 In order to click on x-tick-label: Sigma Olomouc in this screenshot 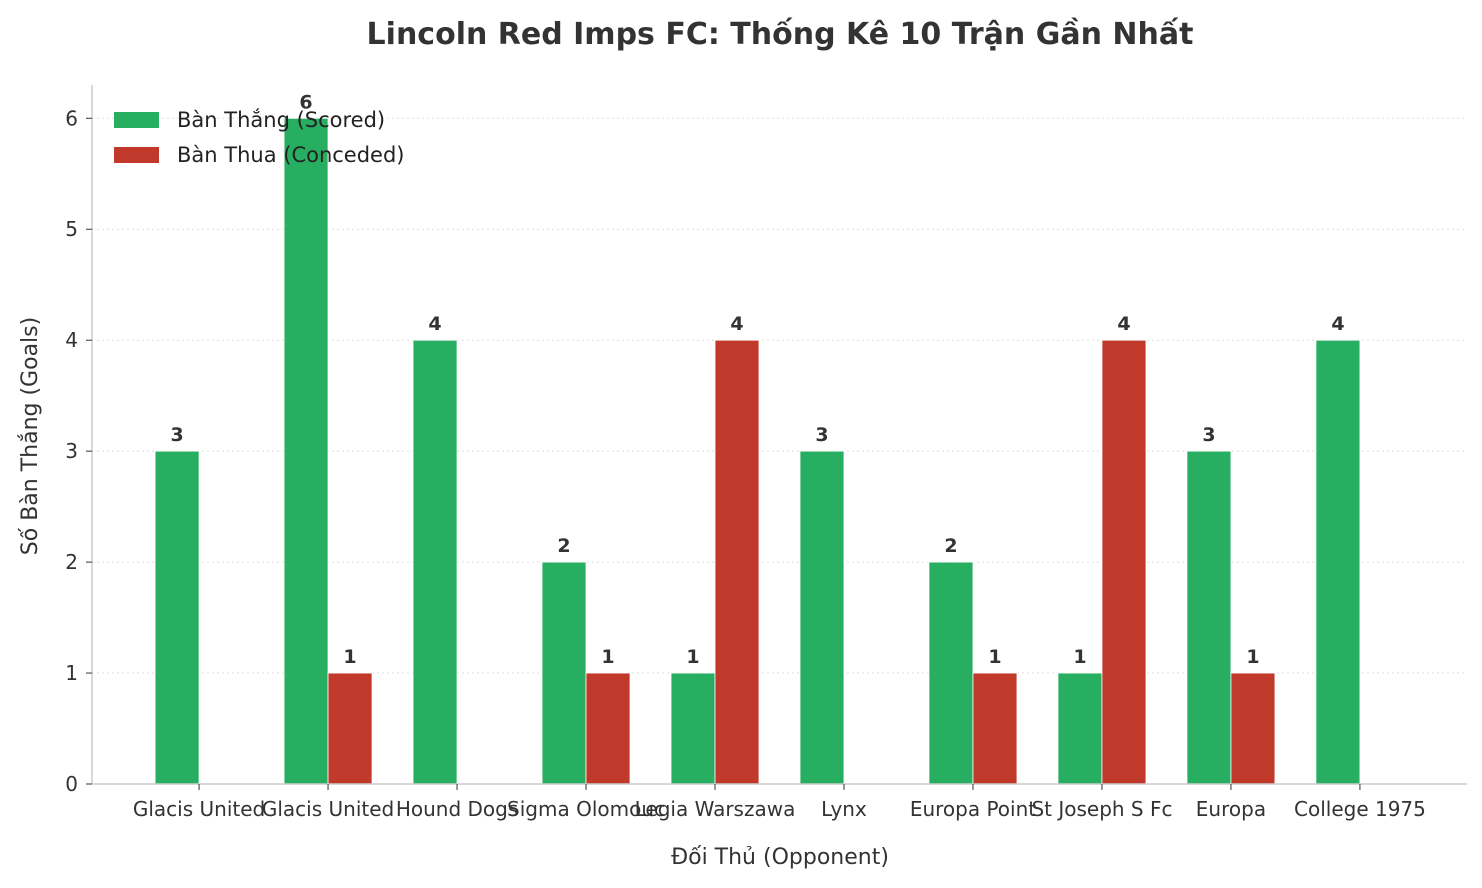, I will do `click(586, 809)`.